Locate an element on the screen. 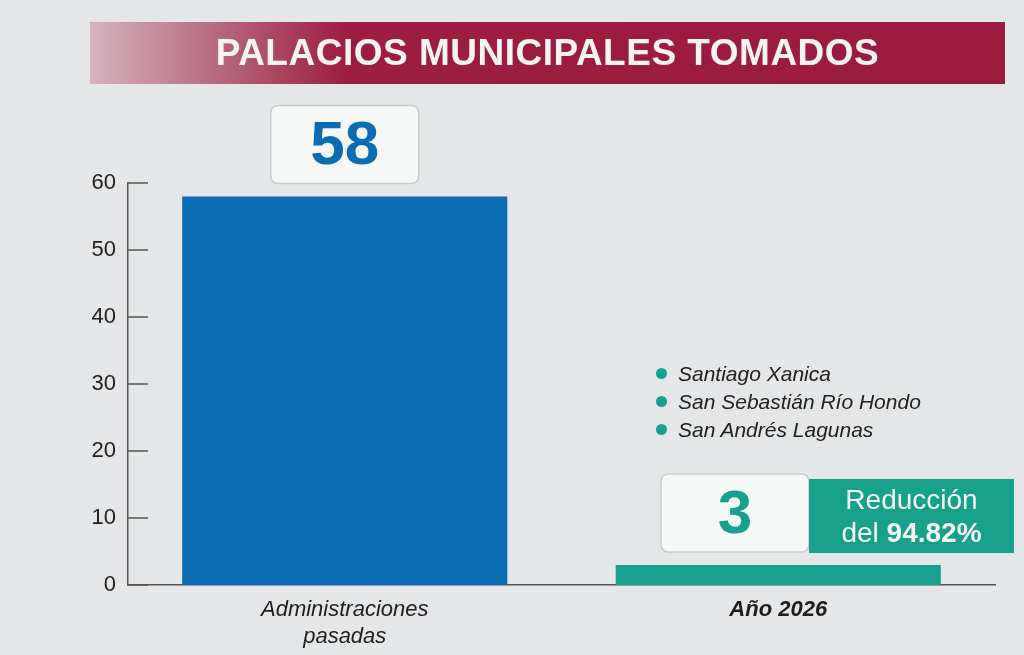  y-tick-label: 30 is located at coordinates (103, 383).